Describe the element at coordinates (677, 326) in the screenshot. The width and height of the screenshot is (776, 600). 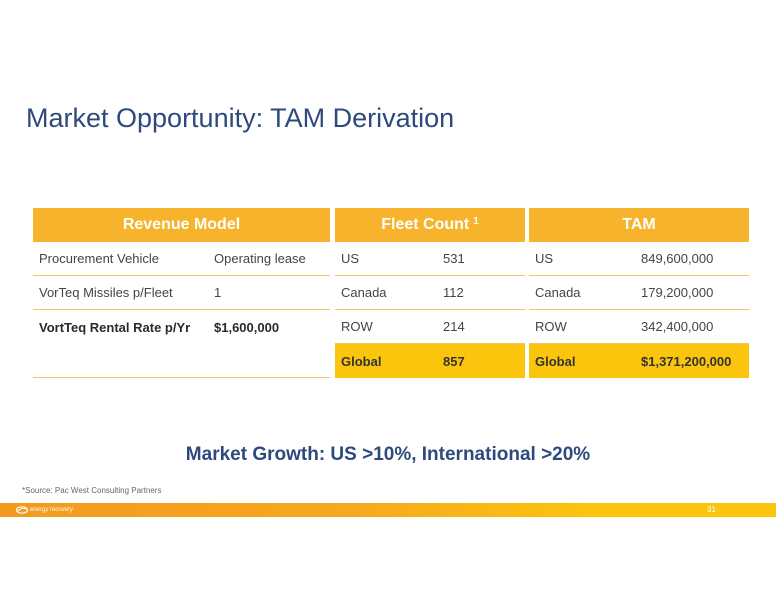
I see `row-value: 342,400,000` at that location.